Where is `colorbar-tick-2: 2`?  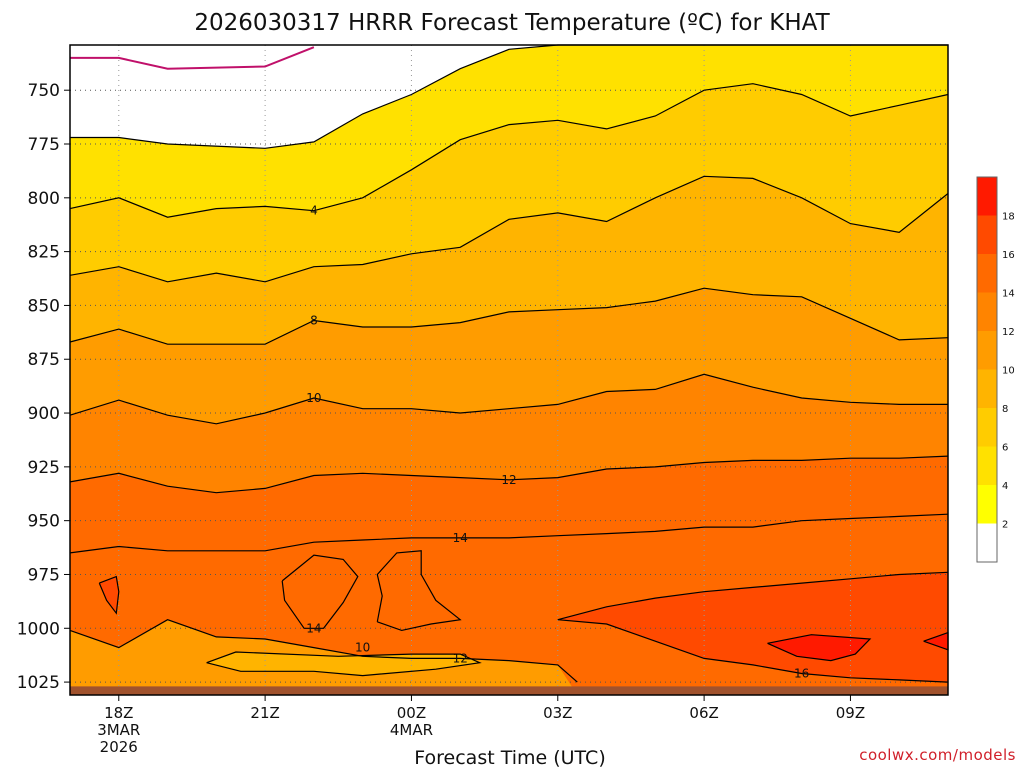
colorbar-tick-2: 2 is located at coordinates (1005, 525).